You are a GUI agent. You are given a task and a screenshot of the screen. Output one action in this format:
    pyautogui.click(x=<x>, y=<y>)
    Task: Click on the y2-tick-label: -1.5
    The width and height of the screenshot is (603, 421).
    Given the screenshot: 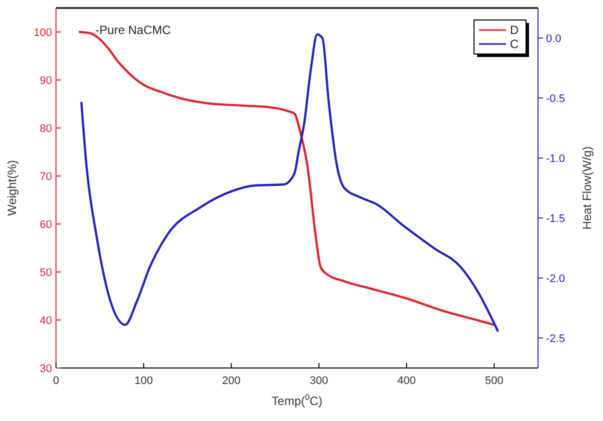 What is the action you would take?
    pyautogui.click(x=555, y=219)
    